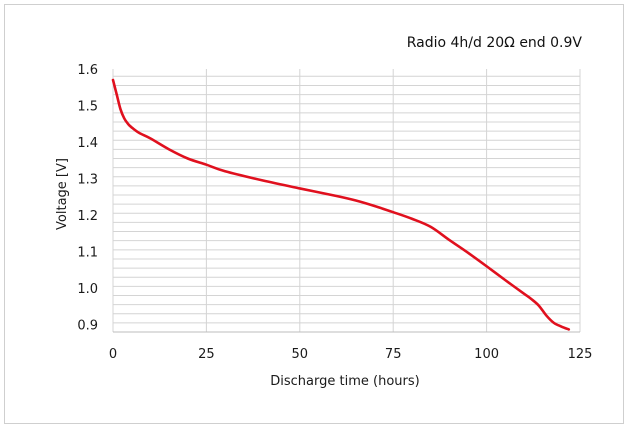 The height and width of the screenshot is (424, 630). Describe the element at coordinates (87, 70) in the screenshot. I see `y-tick-label: 1.6` at that location.